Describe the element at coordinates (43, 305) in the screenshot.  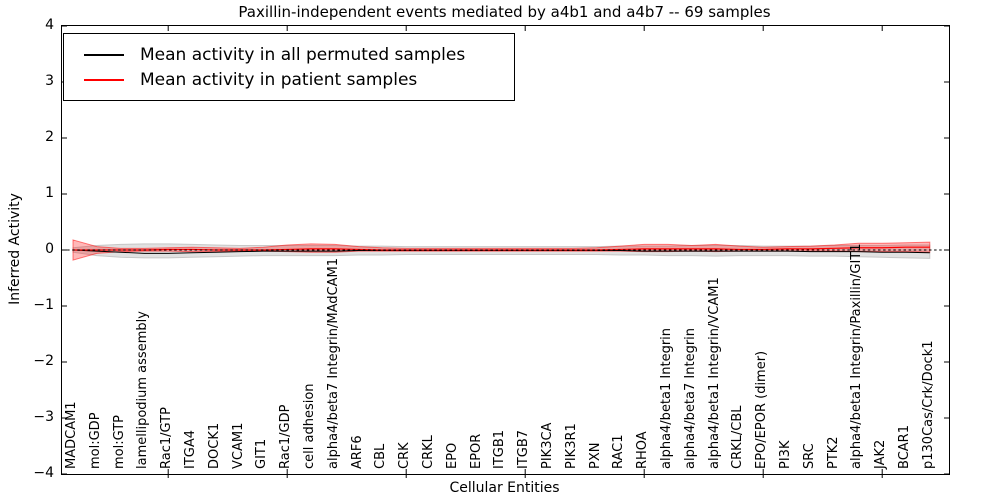
I see `y-tick-label: −1` at that location.